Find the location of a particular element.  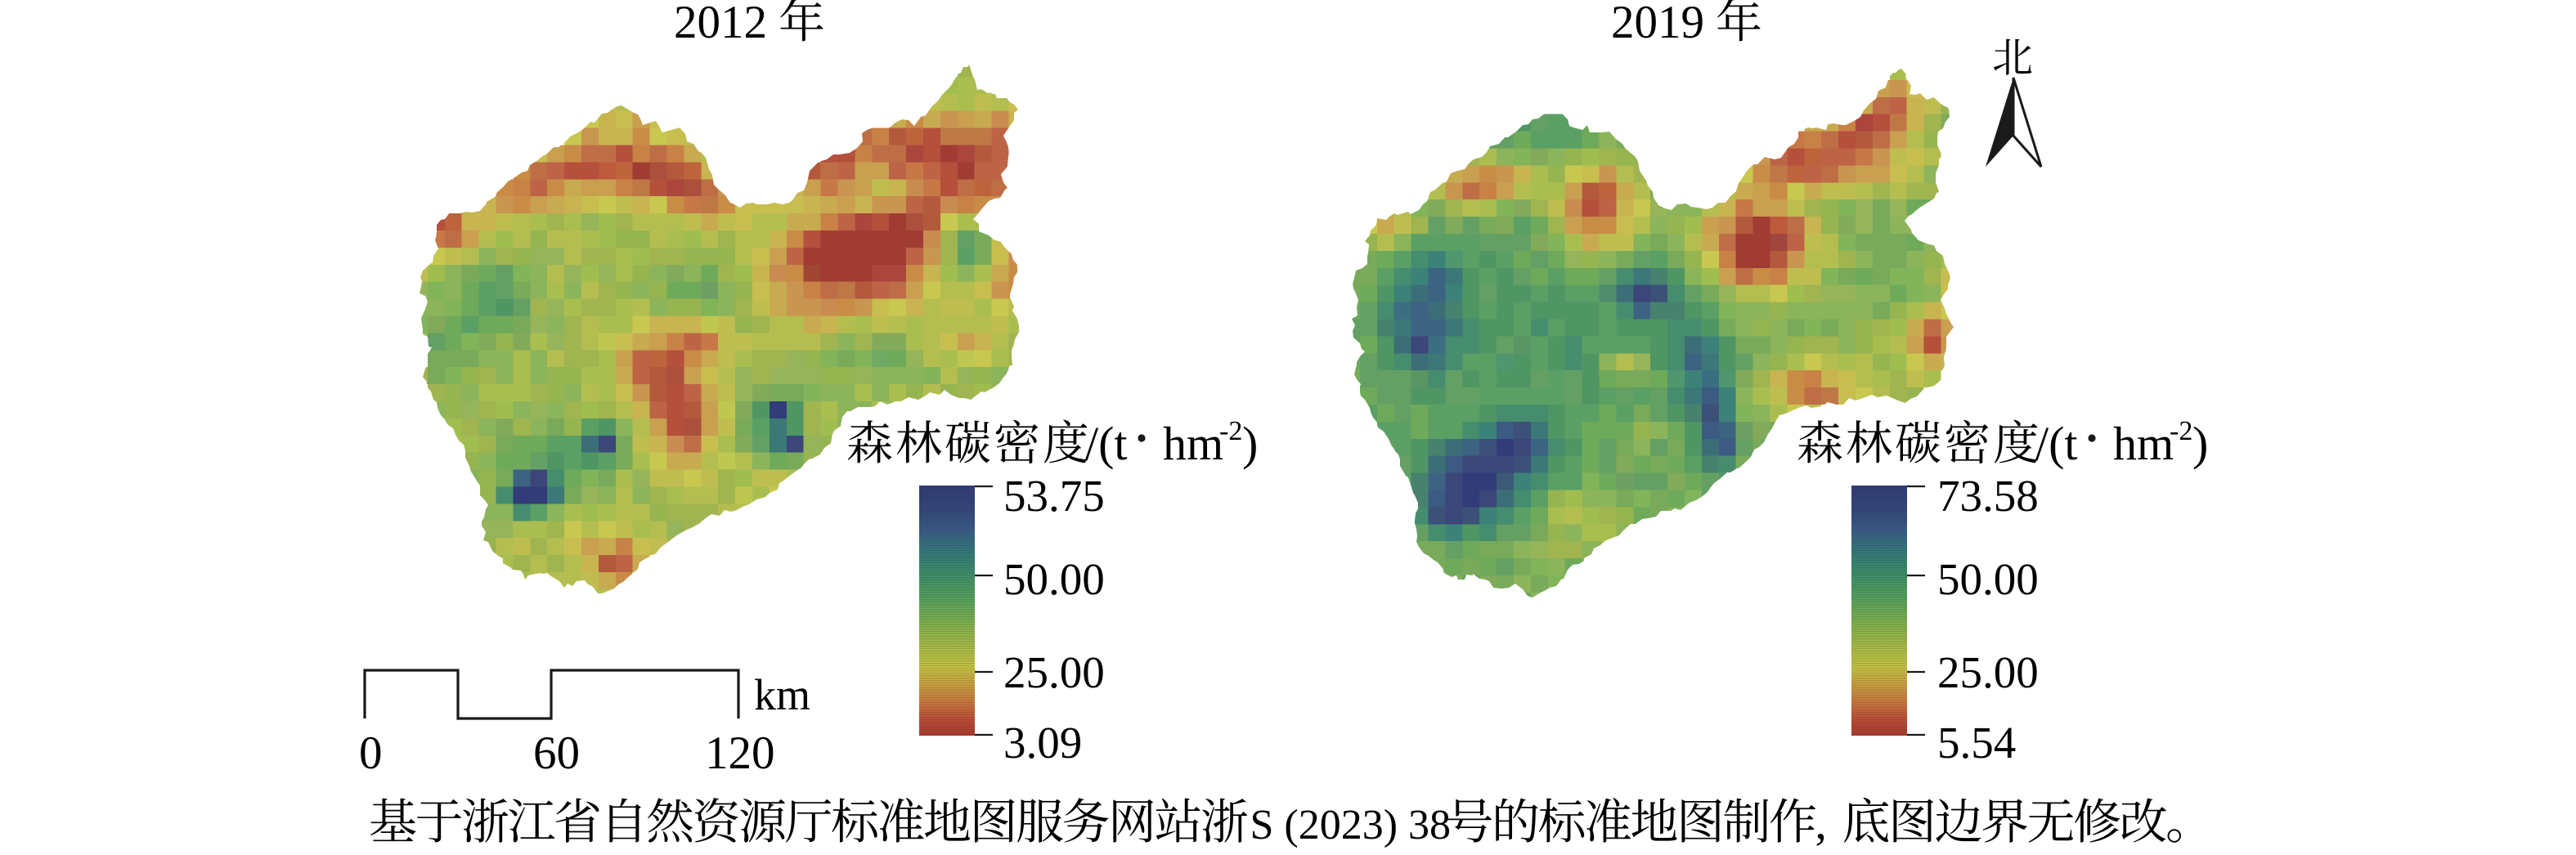

svg-text: km is located at coordinates (782, 694).